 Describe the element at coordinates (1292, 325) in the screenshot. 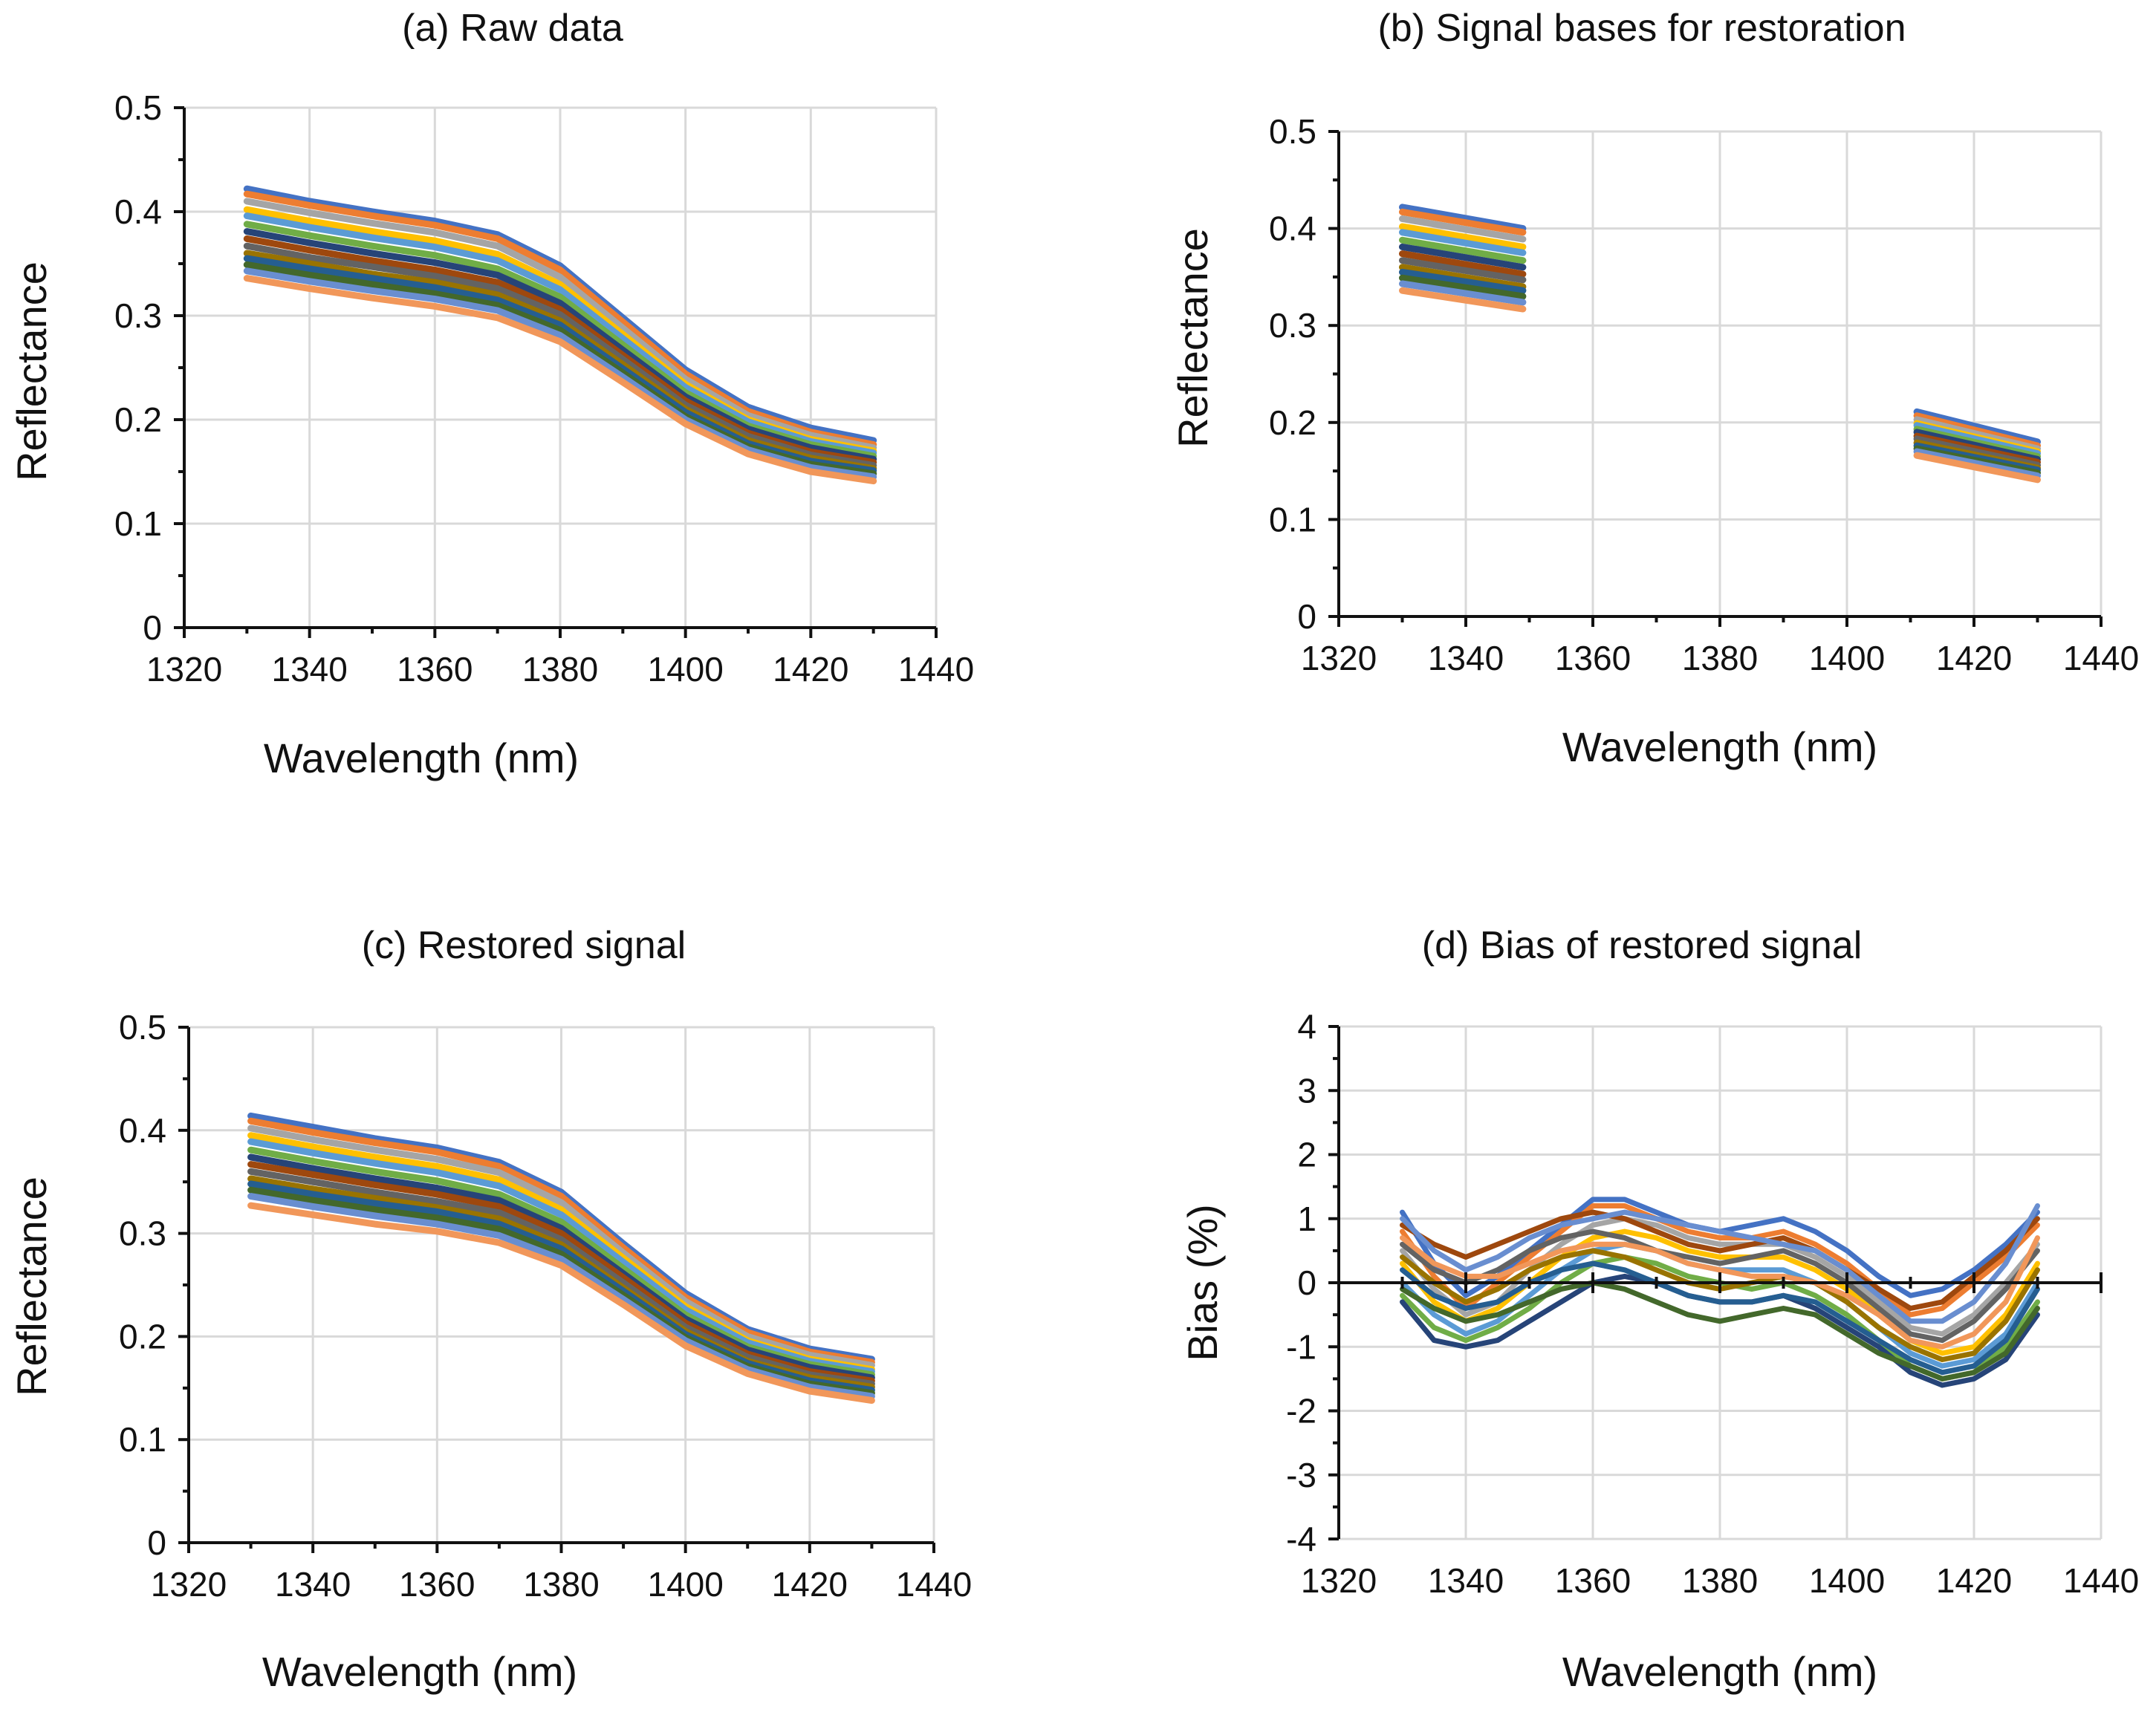

I see `panel-b-y-tick-label: 0.3` at that location.